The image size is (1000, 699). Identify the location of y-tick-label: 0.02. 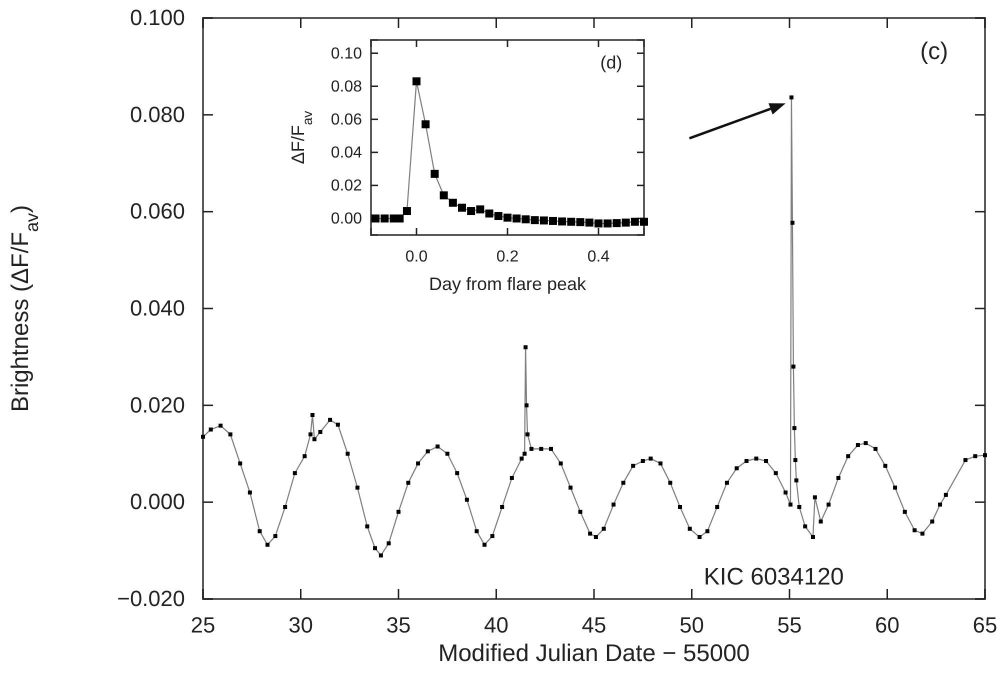
(346, 186).